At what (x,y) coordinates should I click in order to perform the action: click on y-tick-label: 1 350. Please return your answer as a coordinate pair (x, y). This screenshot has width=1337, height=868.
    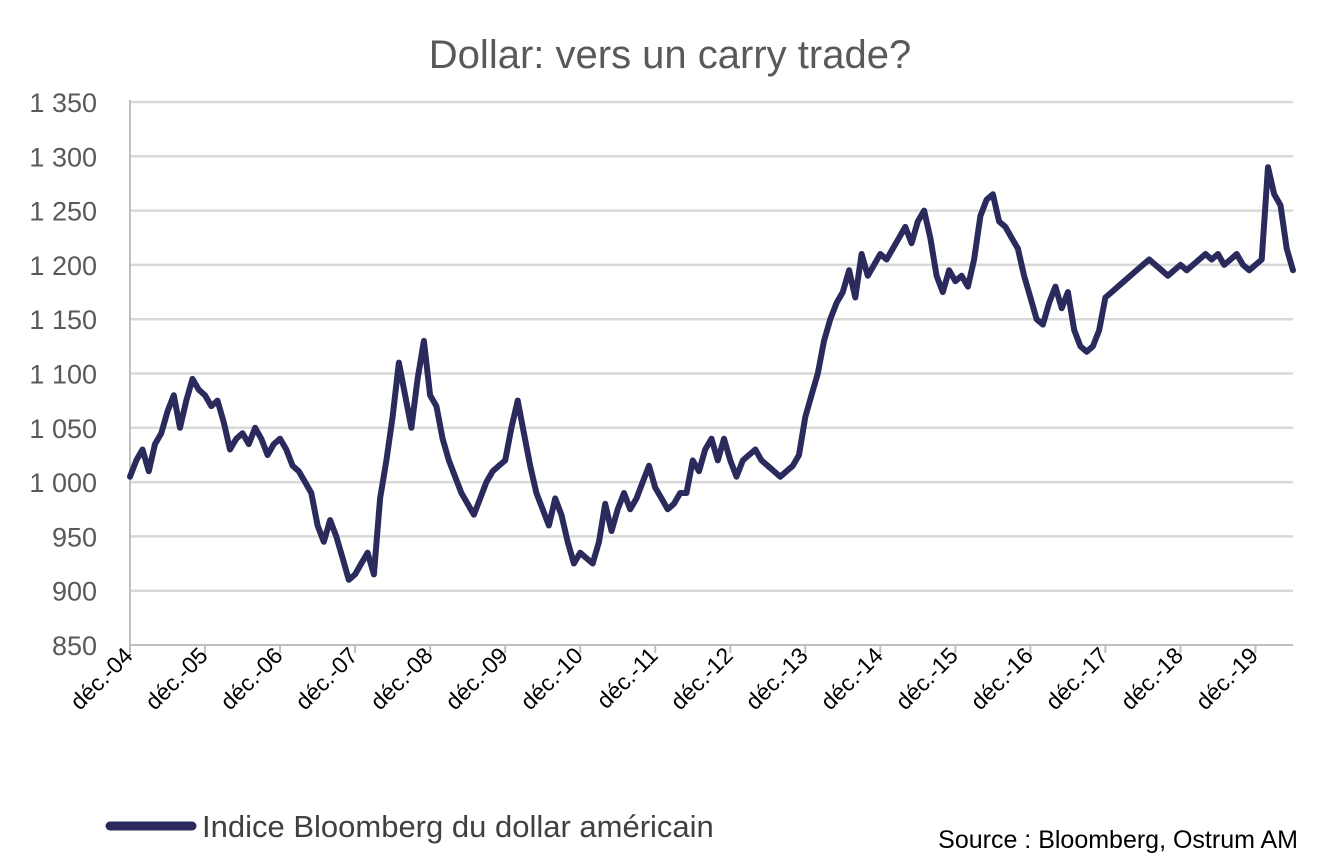
    Looking at the image, I should click on (63, 103).